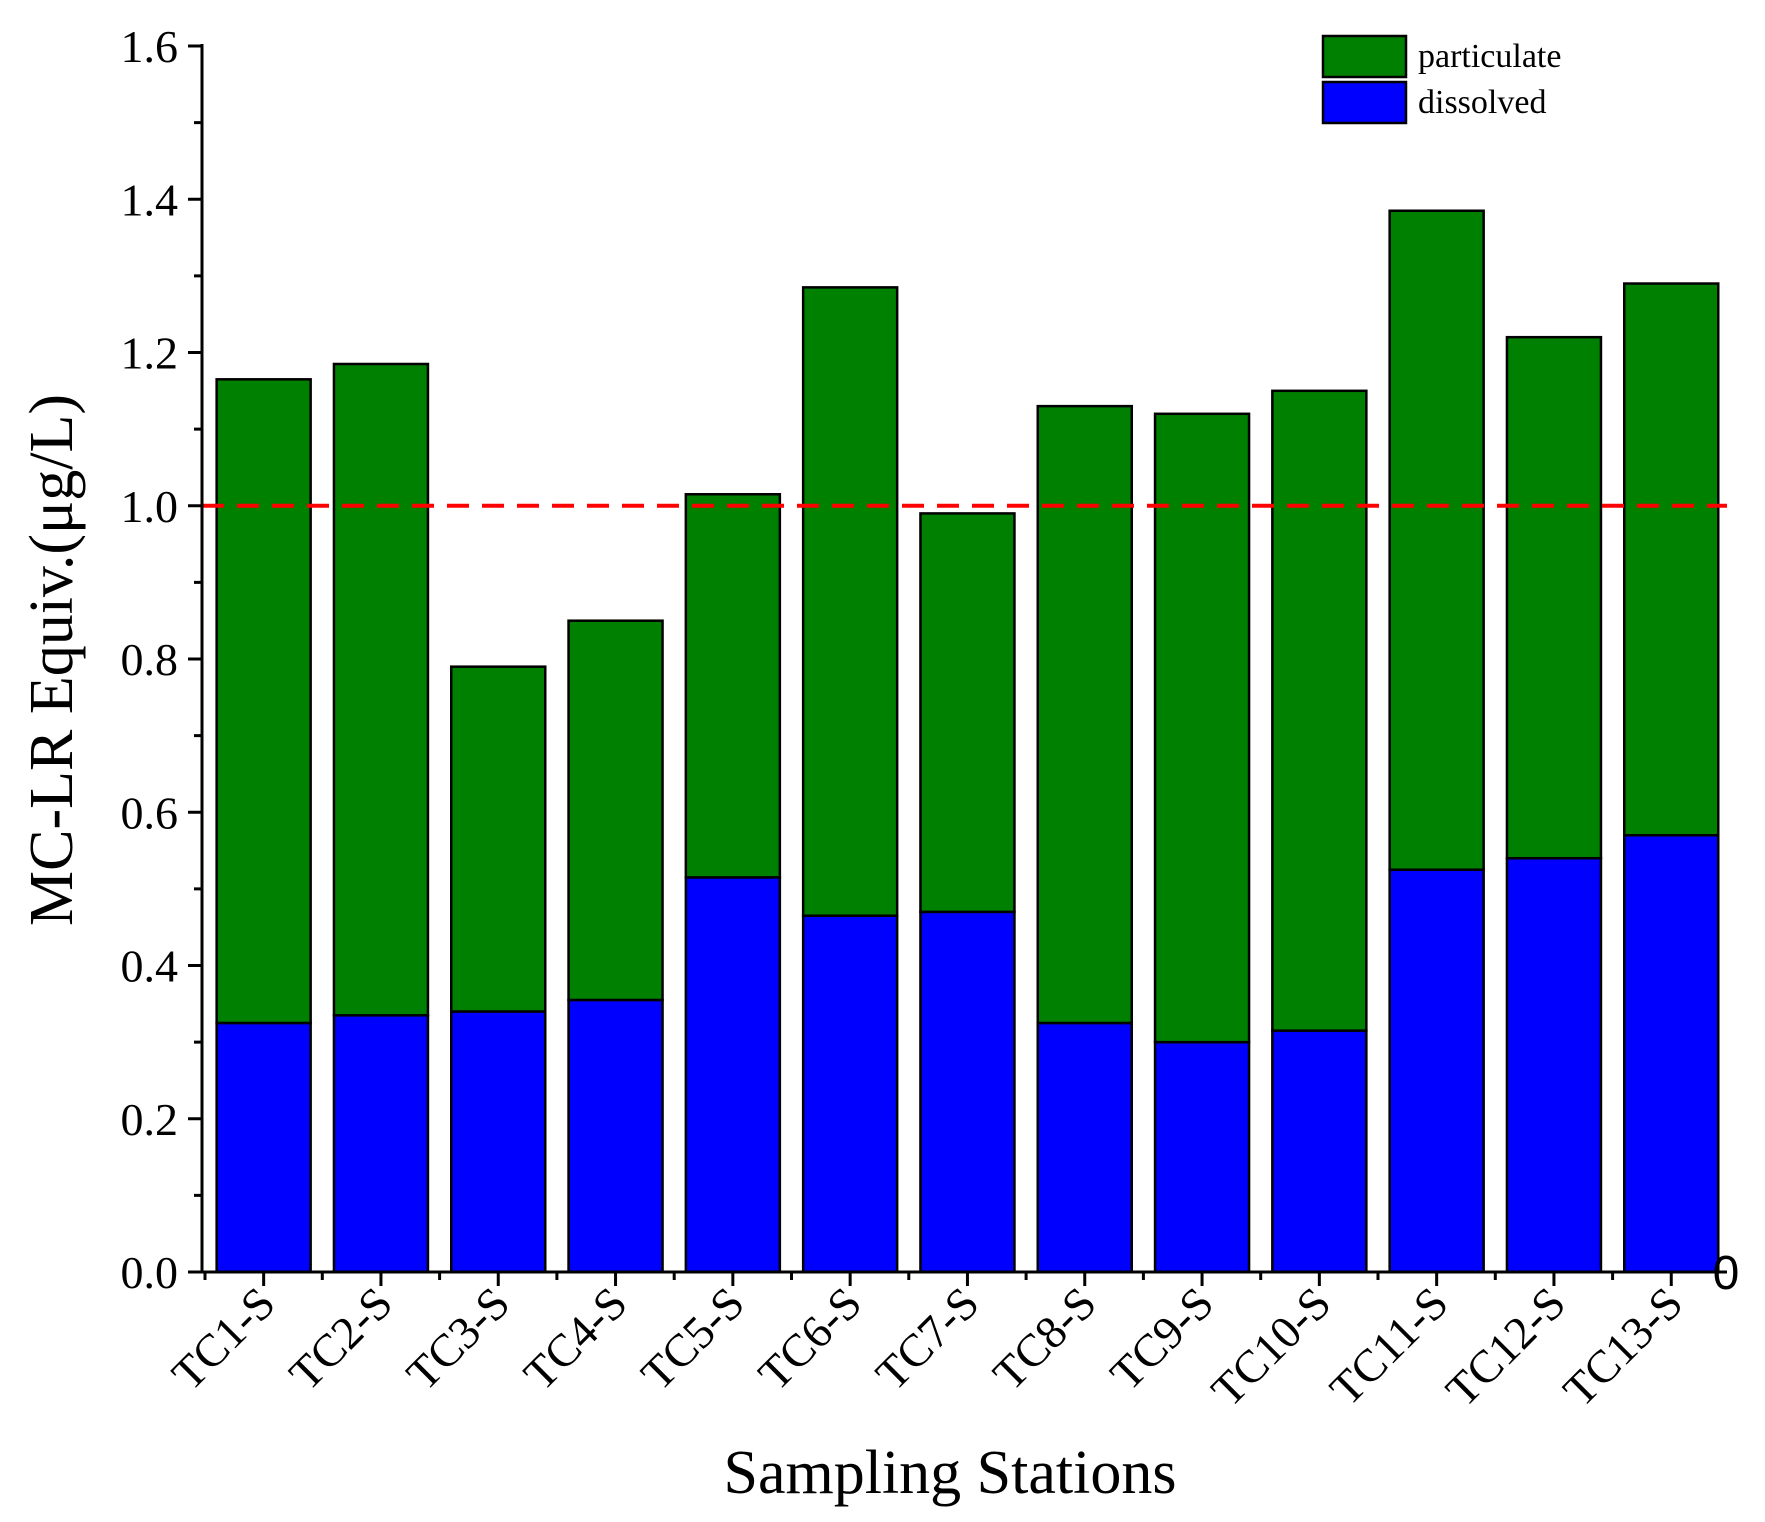  I want to click on y-tick-label: 0.0, so click(150, 1272).